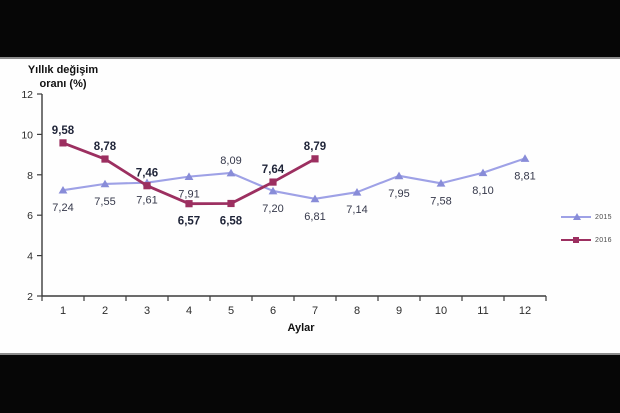  Describe the element at coordinates (147, 174) in the screenshot. I see `svg-text: 7,46` at that location.